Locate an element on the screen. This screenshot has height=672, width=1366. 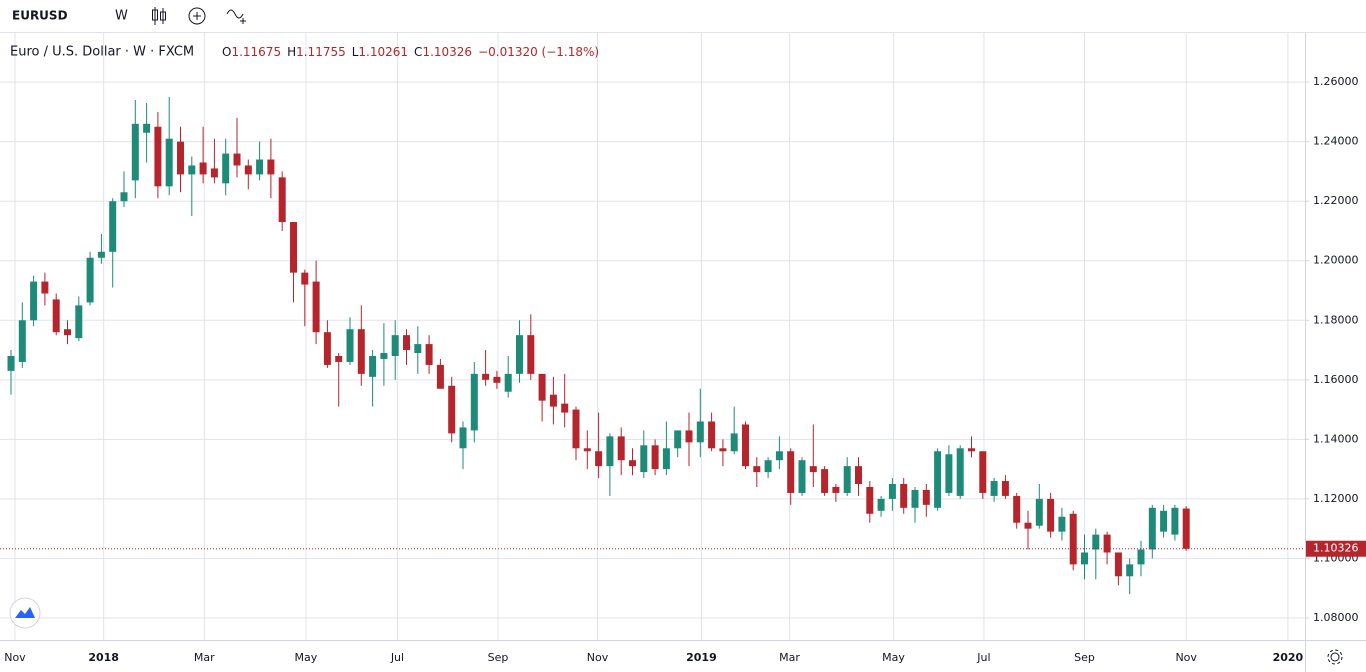
settings-icon is located at coordinates (1335, 657).